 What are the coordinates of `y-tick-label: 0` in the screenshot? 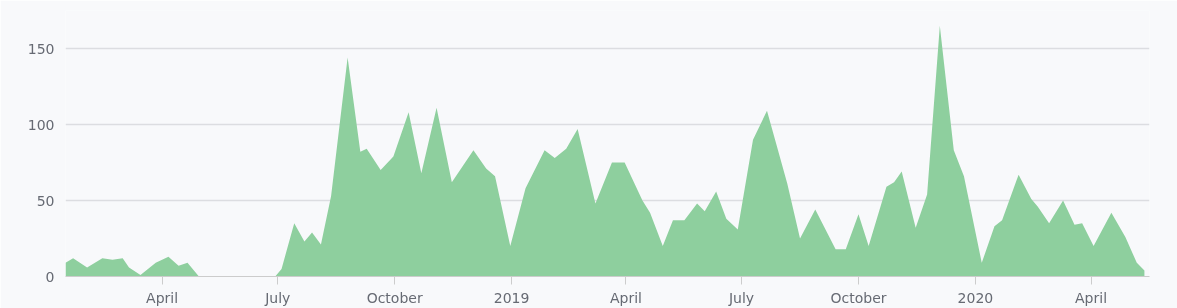 It's located at (50, 276).